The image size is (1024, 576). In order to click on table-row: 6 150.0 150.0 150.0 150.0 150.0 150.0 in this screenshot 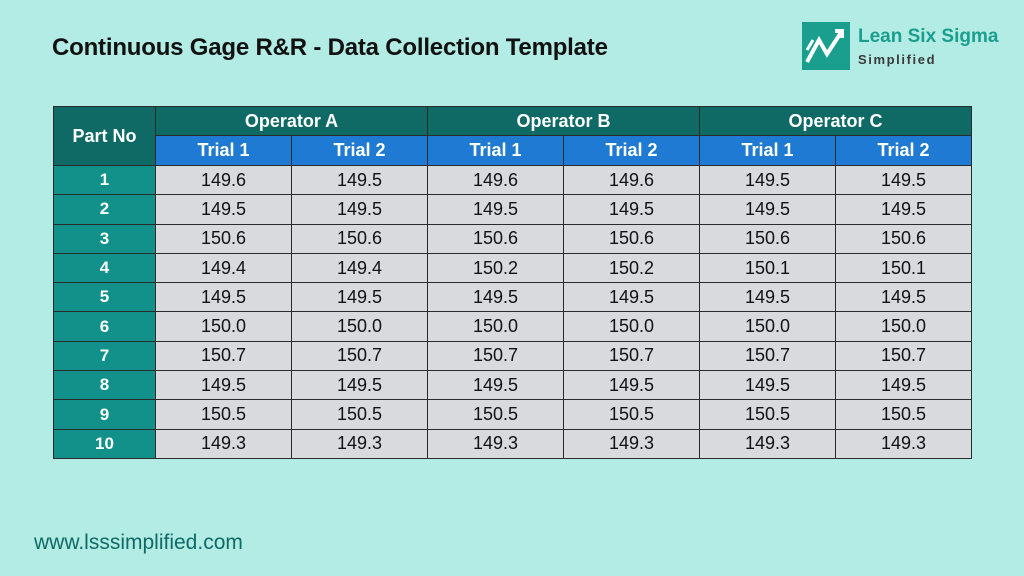, I will do `click(513, 326)`.